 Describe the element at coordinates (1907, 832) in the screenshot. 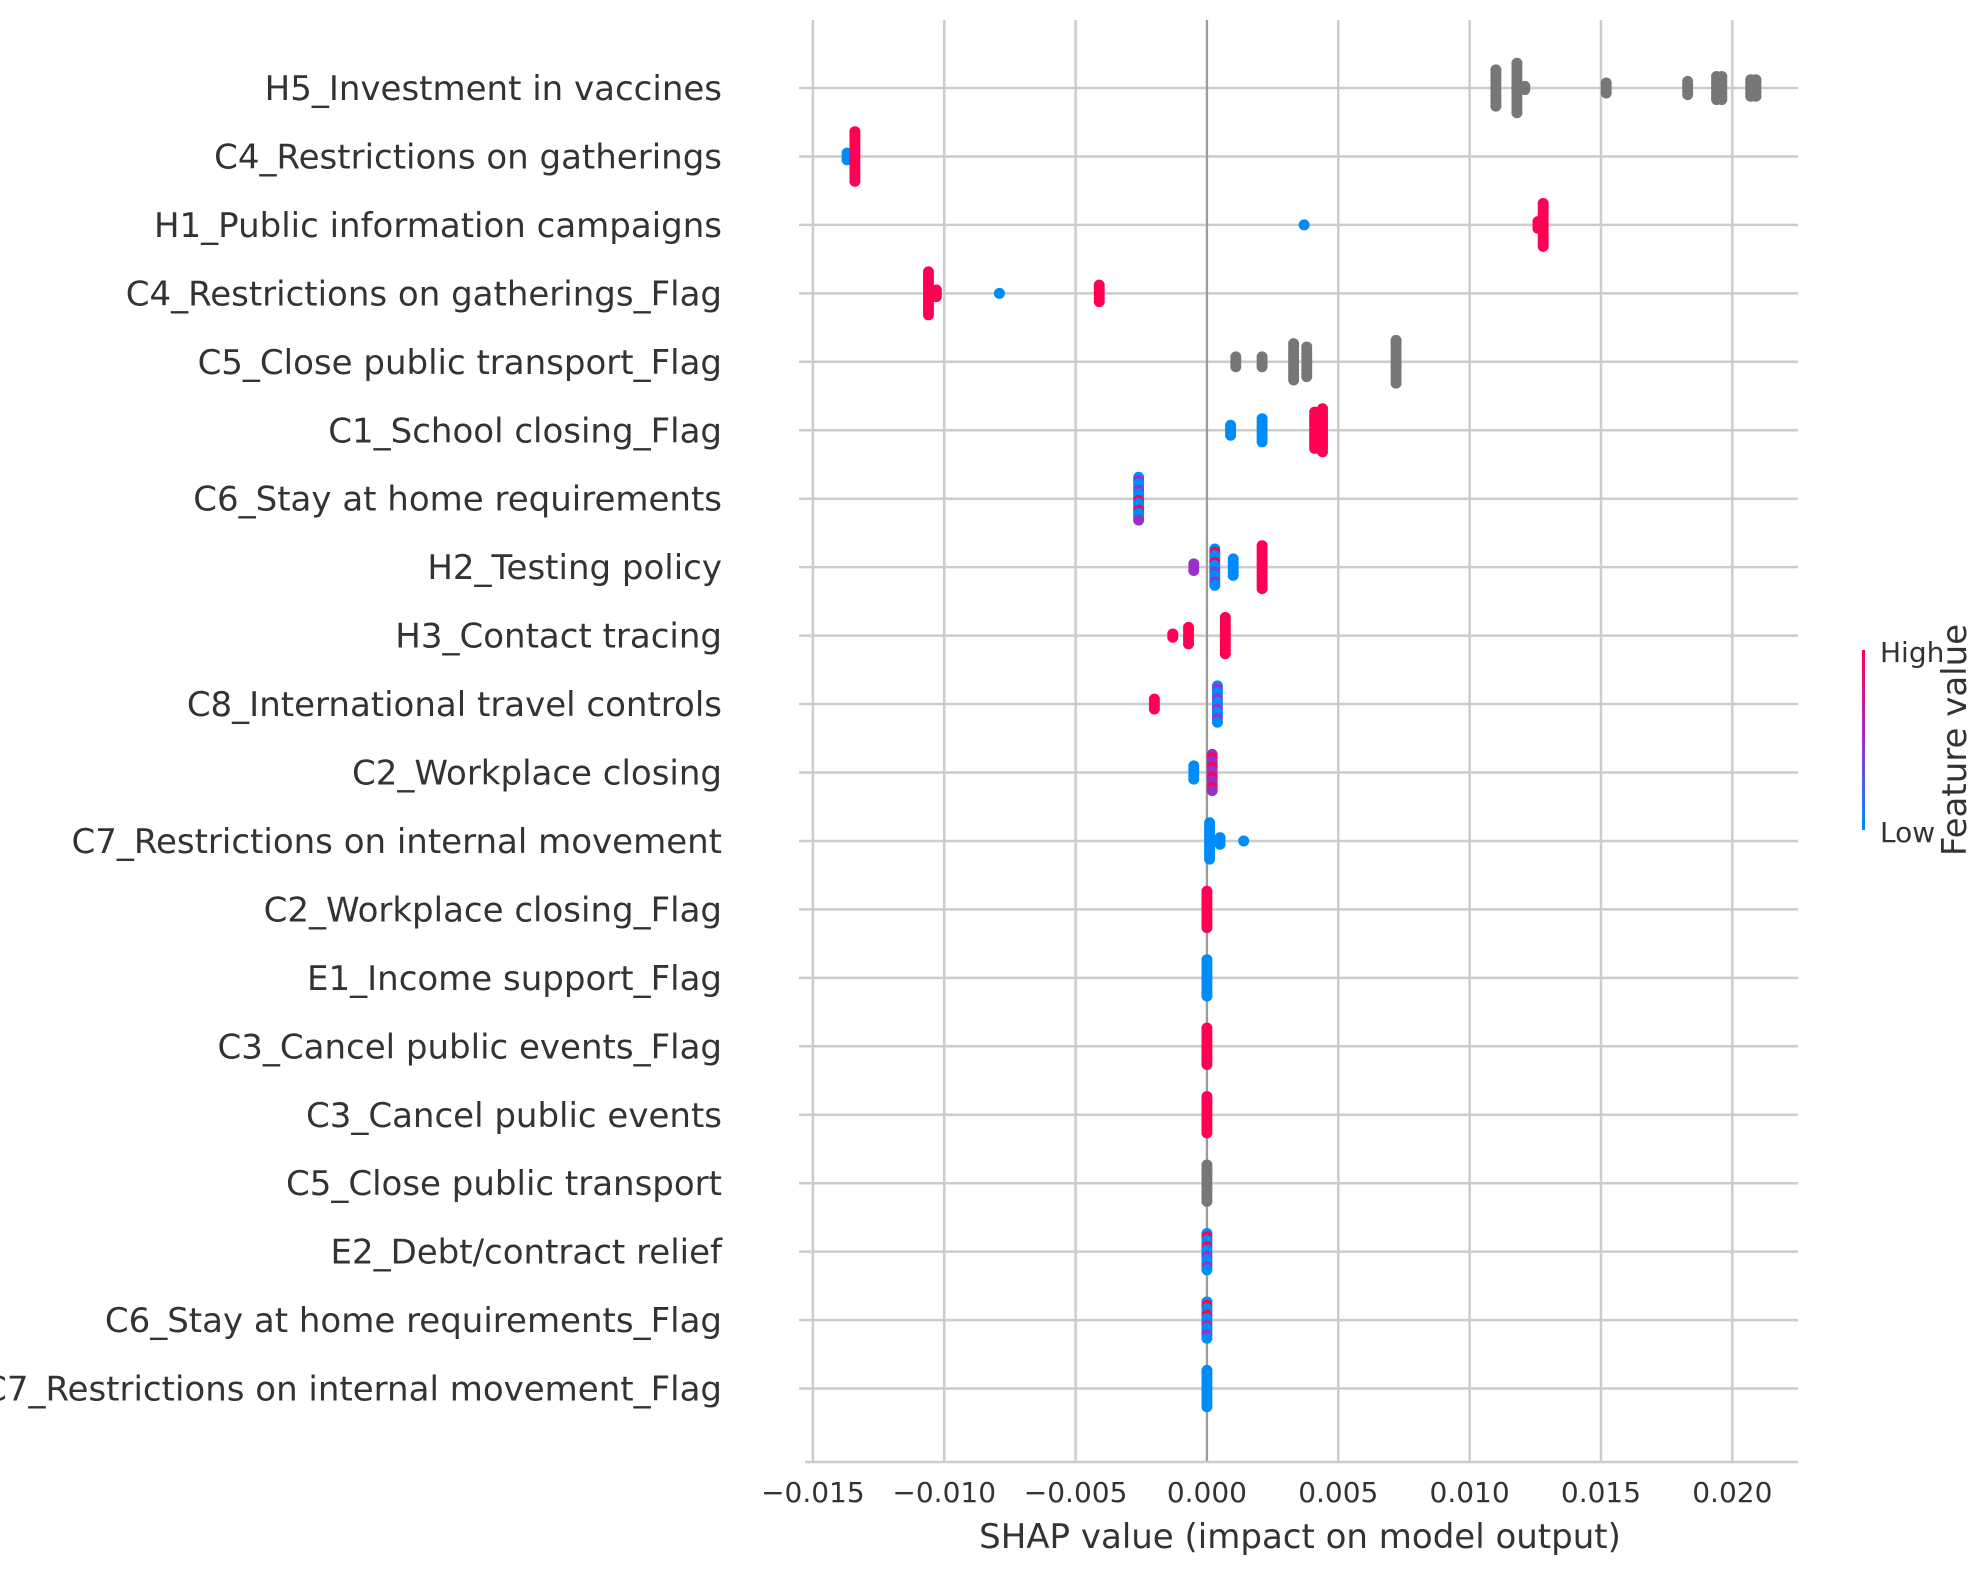

I see `colorbar-low-label: Low` at that location.